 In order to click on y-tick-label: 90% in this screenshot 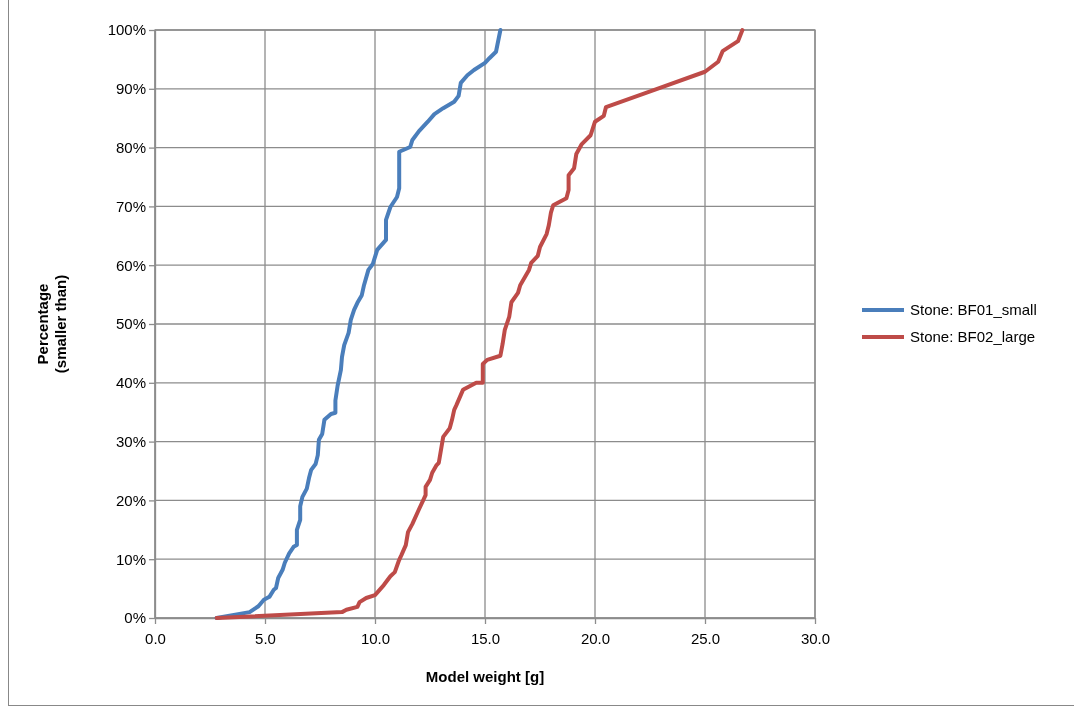, I will do `click(130, 89)`.